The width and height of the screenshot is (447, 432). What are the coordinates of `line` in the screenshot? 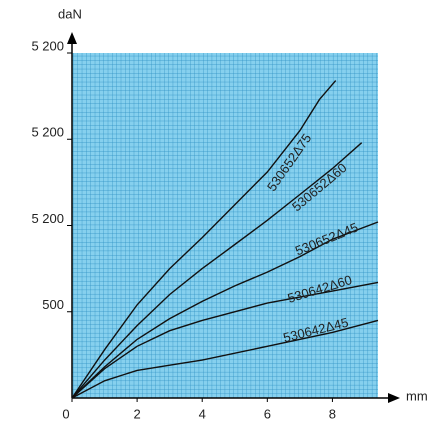 It's located at (225, 359).